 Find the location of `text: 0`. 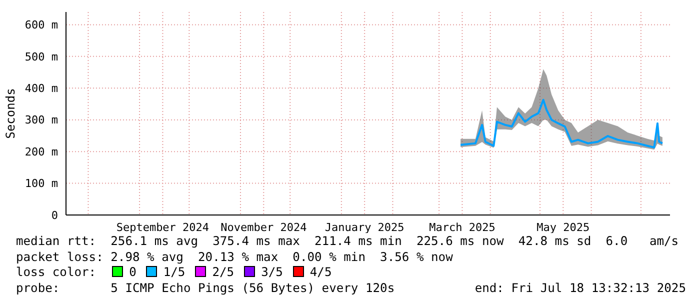

text: 0 is located at coordinates (132, 272).